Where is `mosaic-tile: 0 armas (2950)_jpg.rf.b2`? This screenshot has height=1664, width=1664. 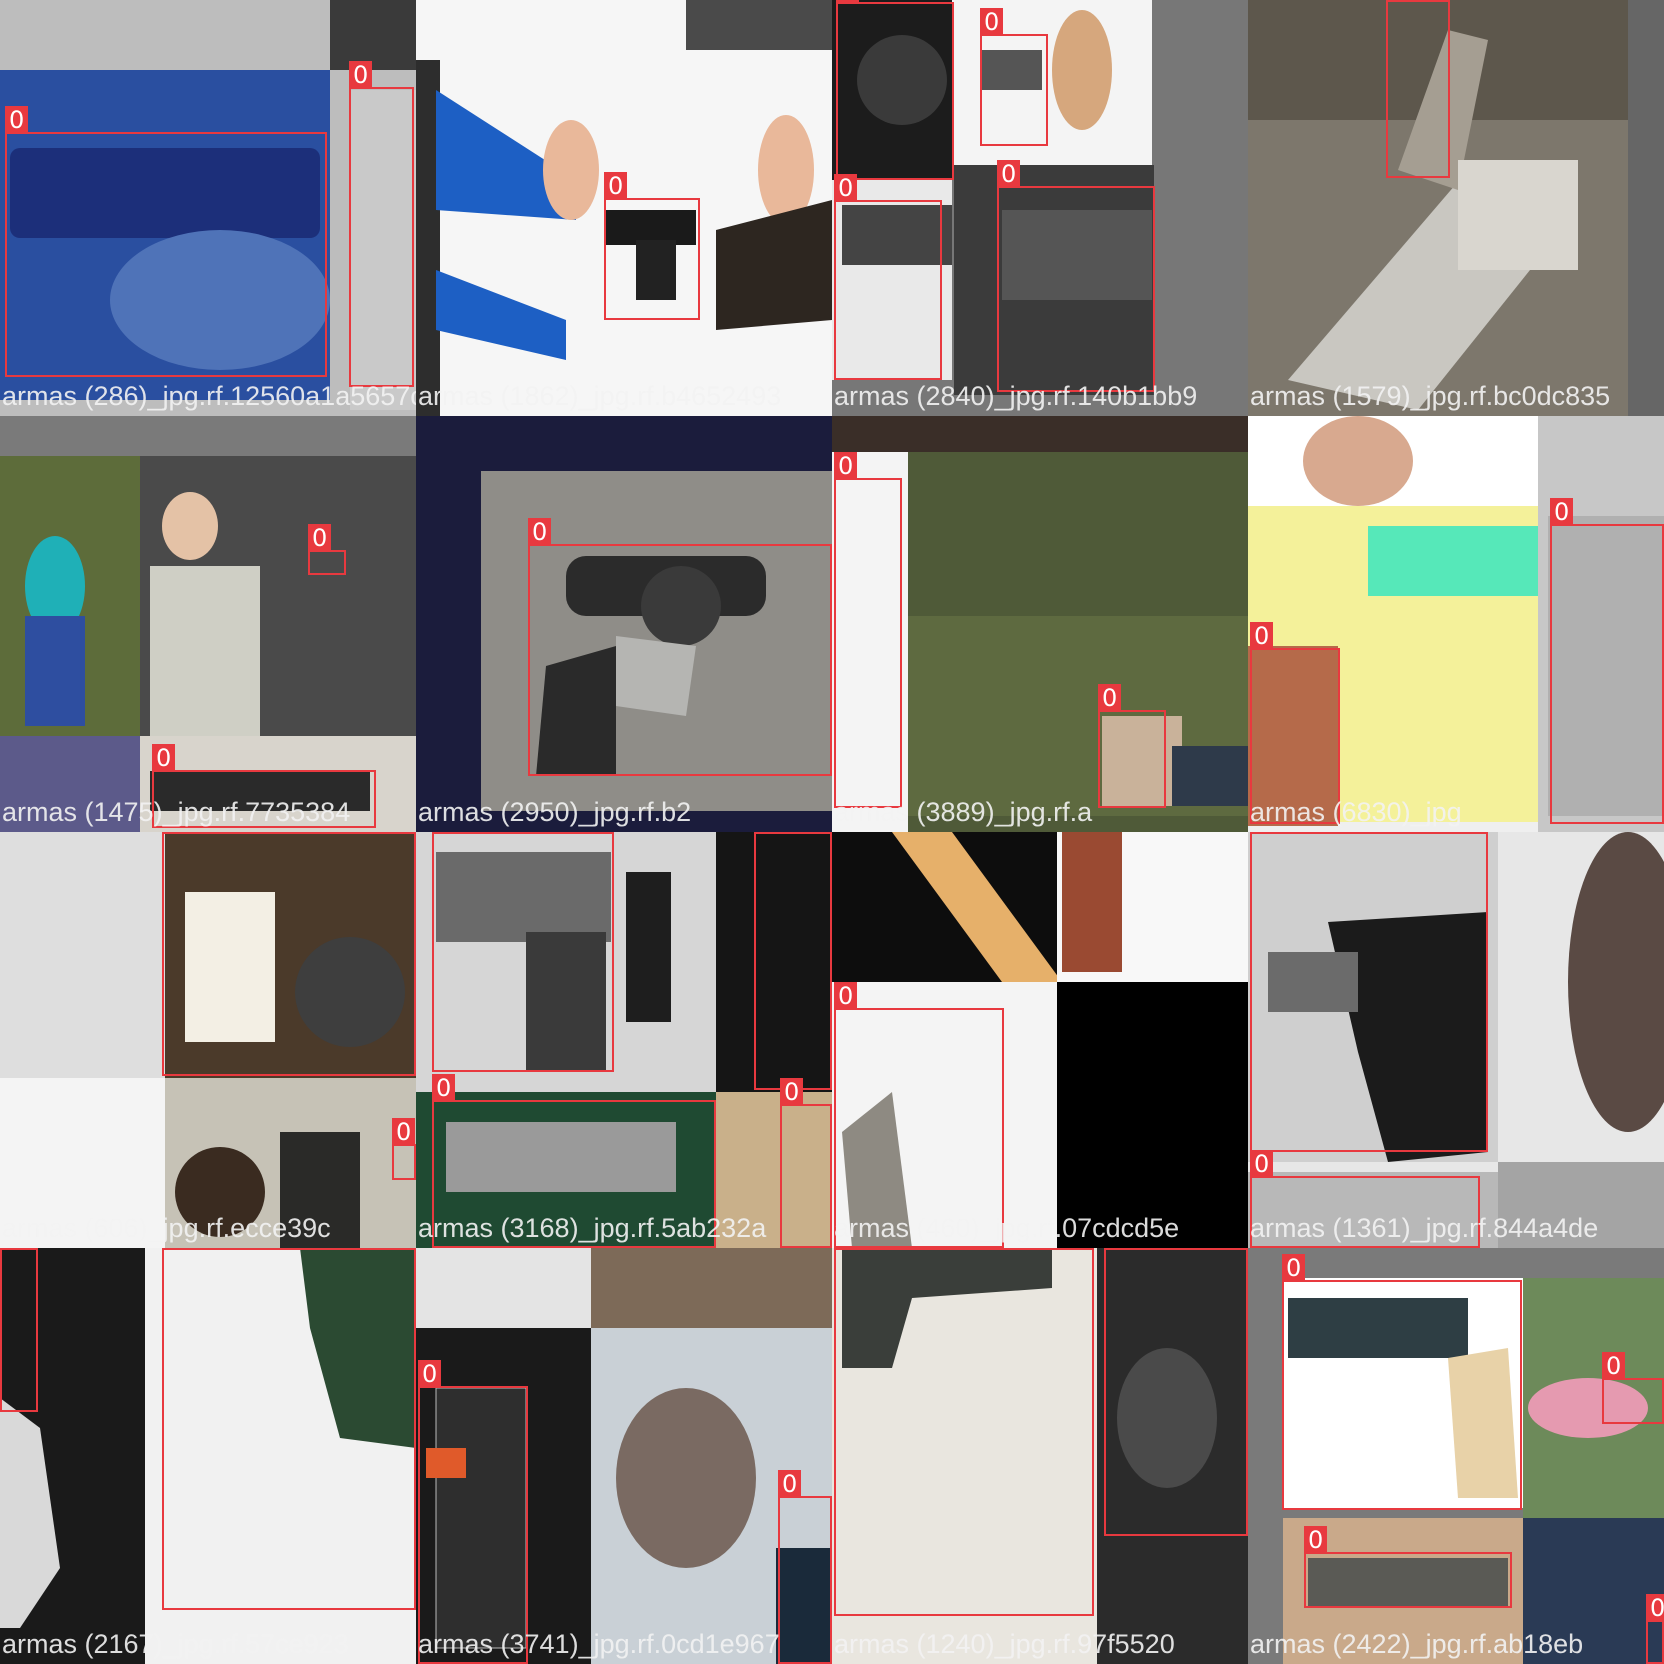 mosaic-tile: 0 armas (2950)_jpg.rf.b2 is located at coordinates (624, 624).